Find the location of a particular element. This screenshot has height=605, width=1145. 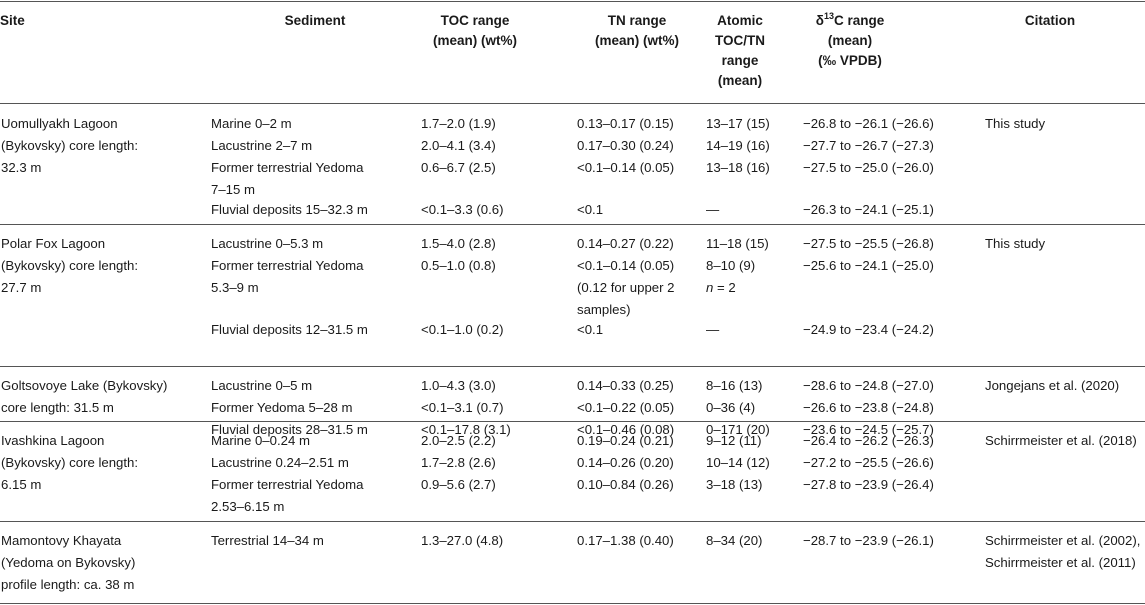

delta13c-range: −28.6 to −24.8 (−27.0) is located at coordinates (868, 385).